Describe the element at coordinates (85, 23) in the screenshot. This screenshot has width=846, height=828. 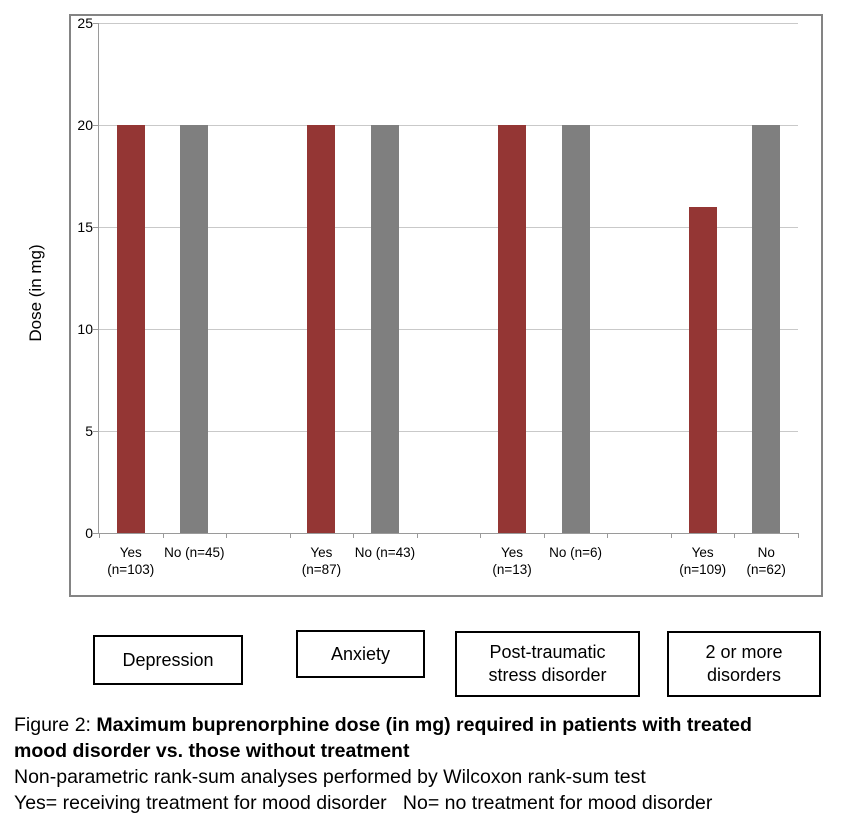
I see `y-tick-label-25: 25` at that location.